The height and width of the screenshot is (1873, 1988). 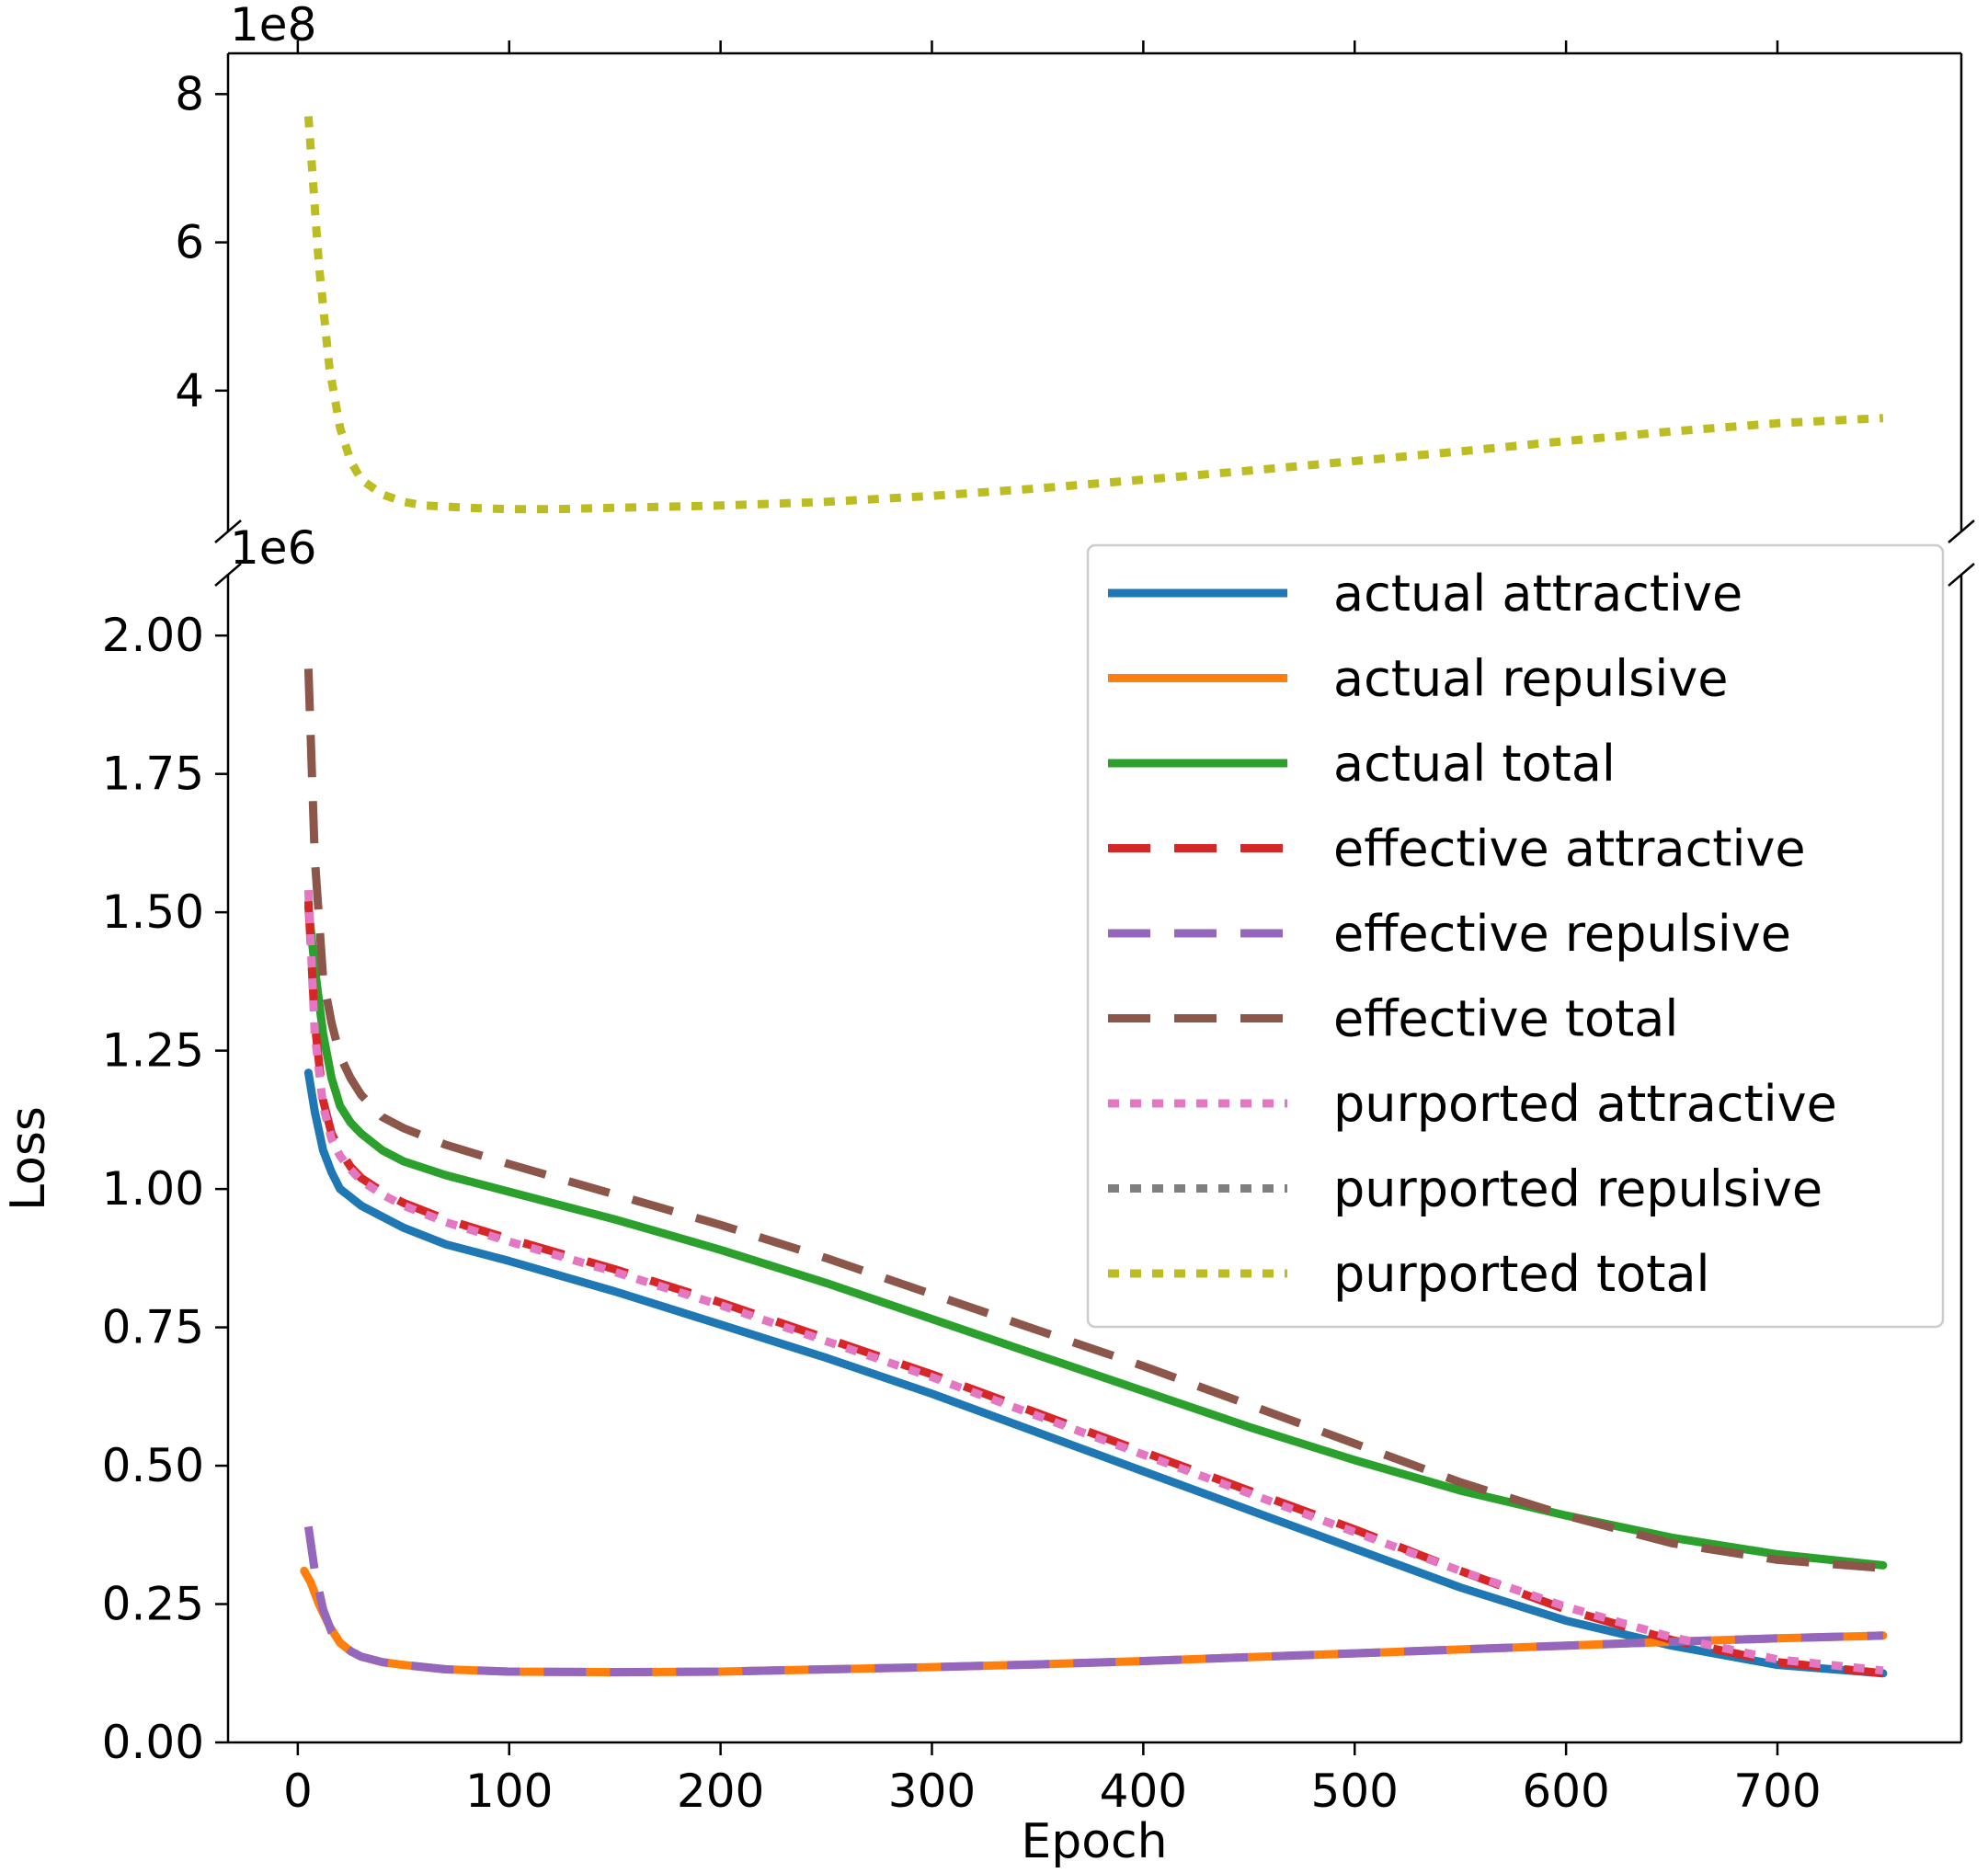 I want to click on bottom-y-tick-label-1-50: 1.50, so click(x=153, y=912).